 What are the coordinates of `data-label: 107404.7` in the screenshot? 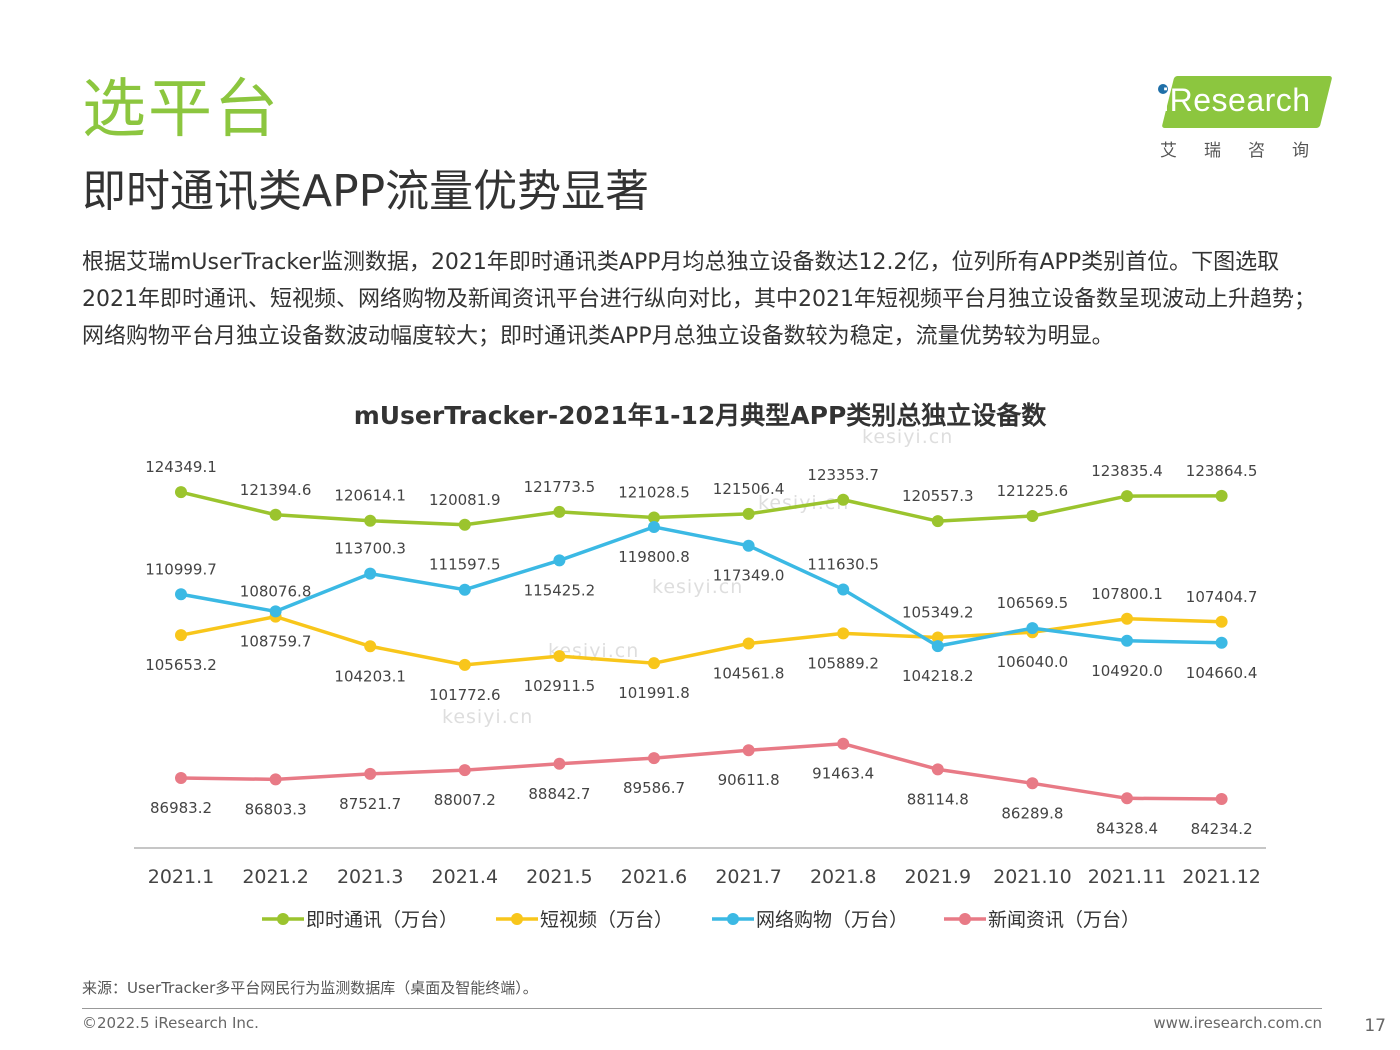 It's located at (1222, 597).